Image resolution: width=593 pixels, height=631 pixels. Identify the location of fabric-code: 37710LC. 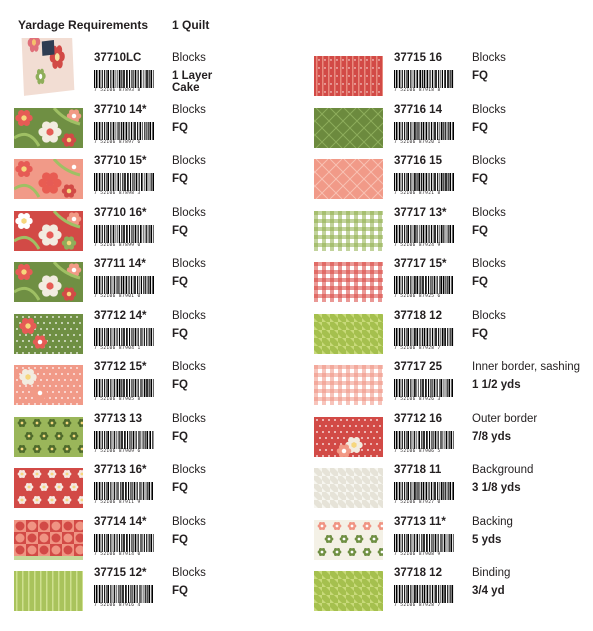
(118, 58).